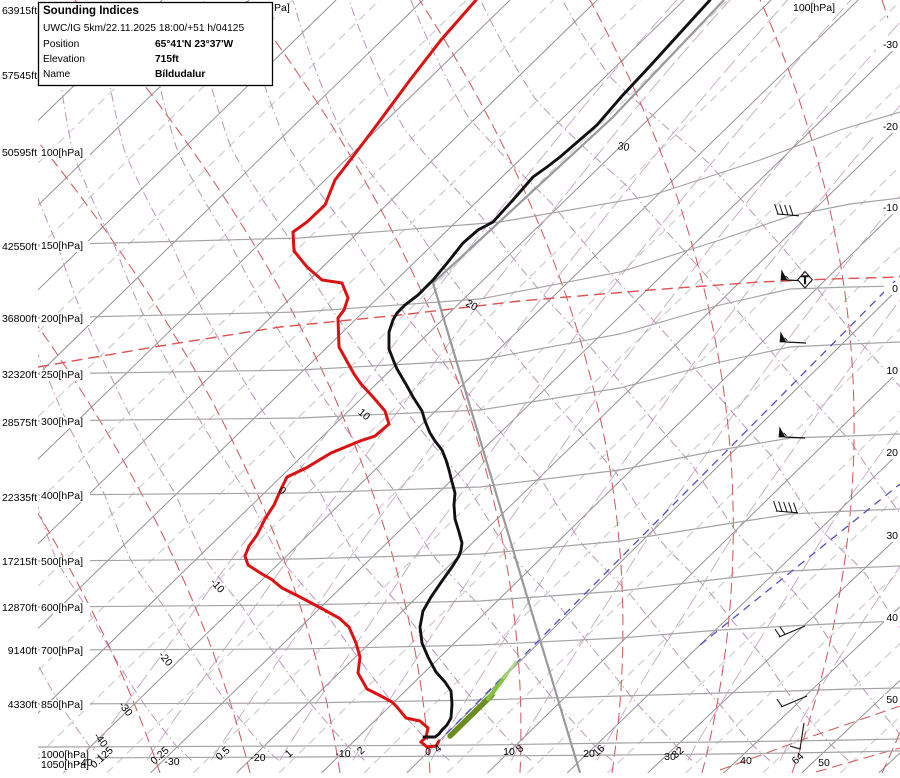  What do you see at coordinates (19, 608) in the screenshot?
I see `svg-text: 12870ft` at bounding box center [19, 608].